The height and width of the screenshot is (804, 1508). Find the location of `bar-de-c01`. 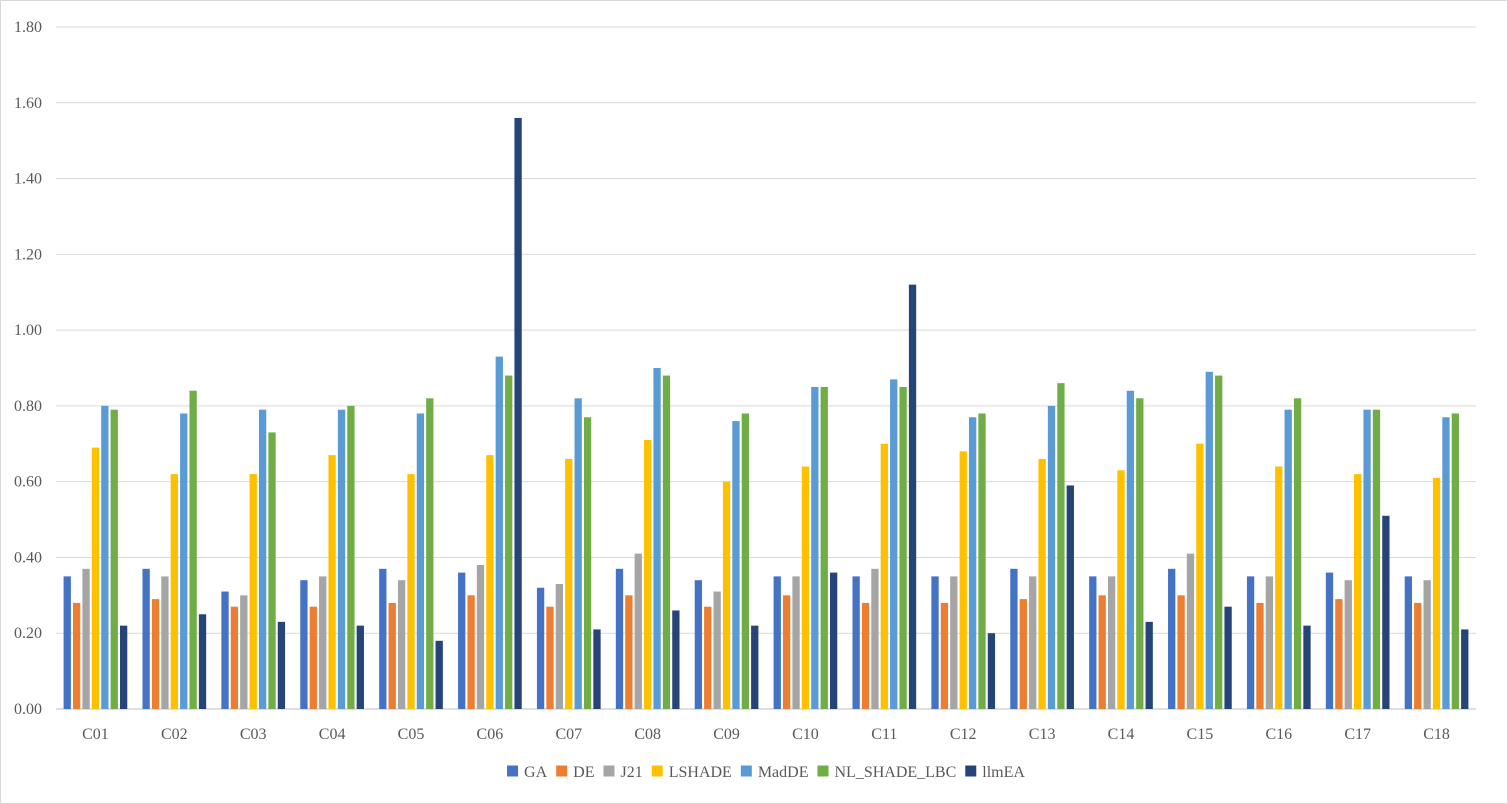

bar-de-c01 is located at coordinates (76, 655).